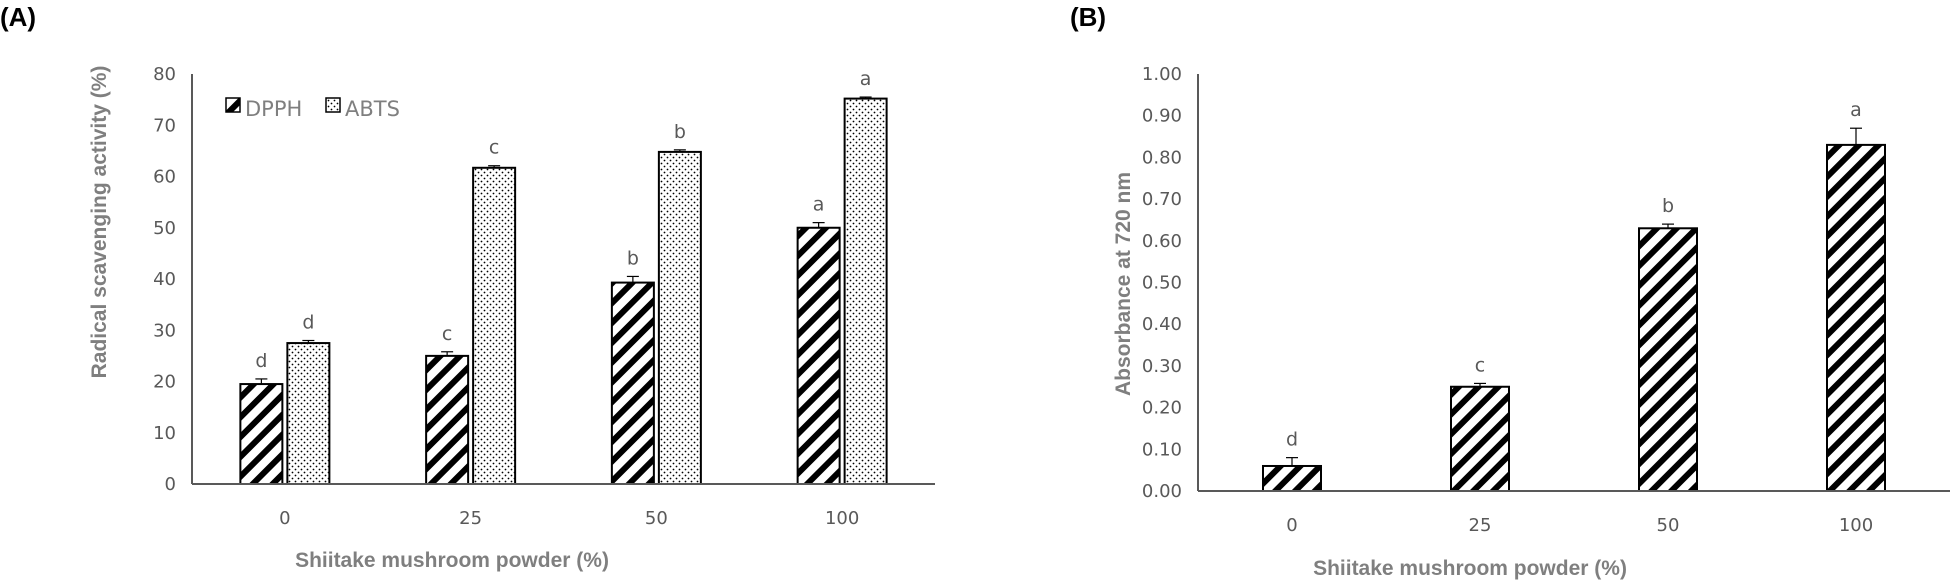 Image resolution: width=1951 pixels, height=583 pixels. Describe the element at coordinates (312, 109) in the screenshot. I see `panel-a-legend: DPPH ABTS` at that location.